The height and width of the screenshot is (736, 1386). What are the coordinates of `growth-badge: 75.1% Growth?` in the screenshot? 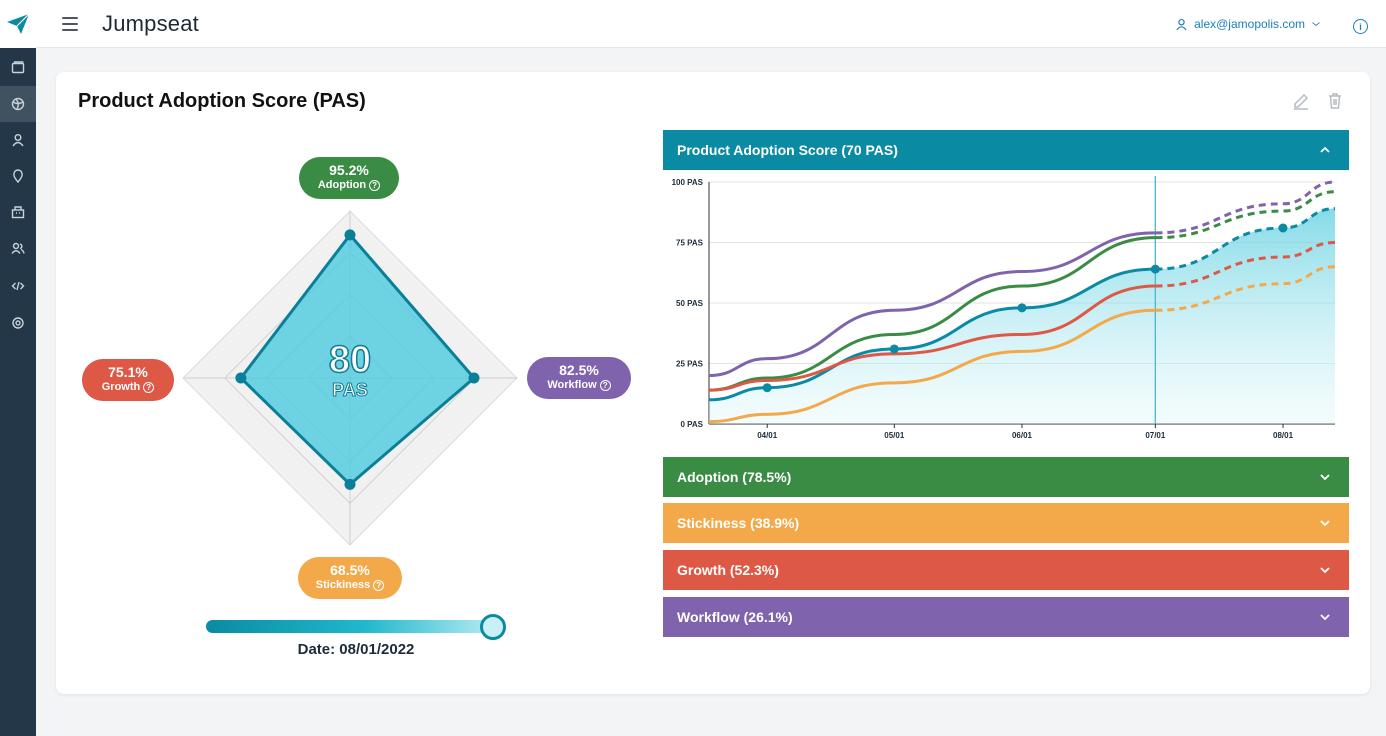 It's located at (128, 380).